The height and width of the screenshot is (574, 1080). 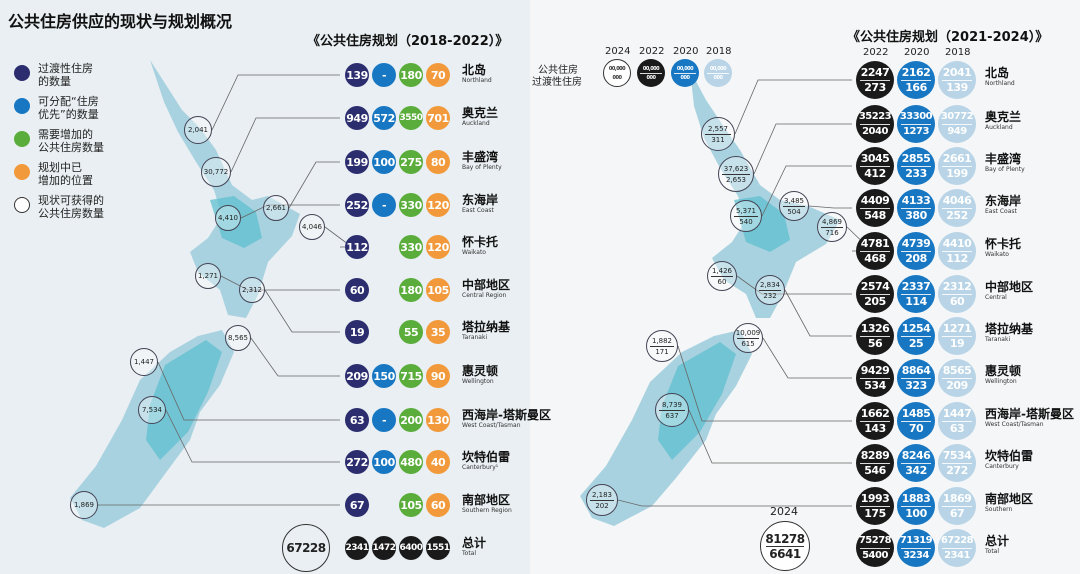 I want to click on key-swatch-top: 00,000, so click(x=617, y=68).